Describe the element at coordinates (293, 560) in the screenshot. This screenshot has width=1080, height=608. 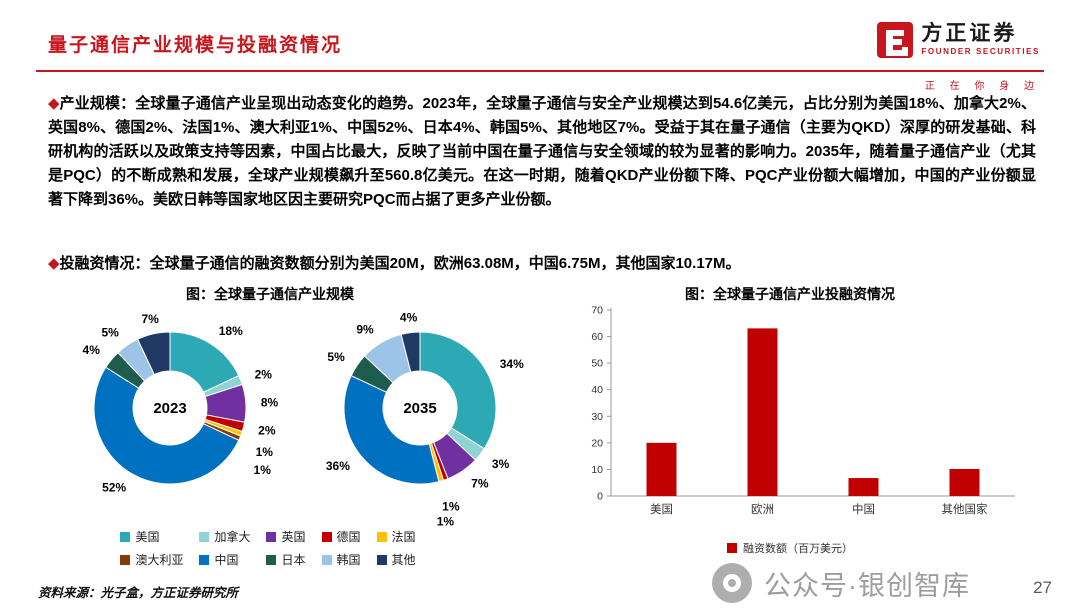
I see `legend-label: 日本` at that location.